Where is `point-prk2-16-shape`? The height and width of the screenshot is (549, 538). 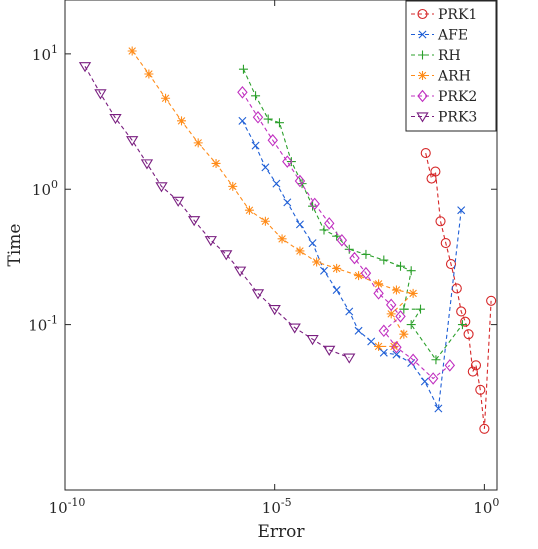
point-prk2-16-shape is located at coordinates (433, 378).